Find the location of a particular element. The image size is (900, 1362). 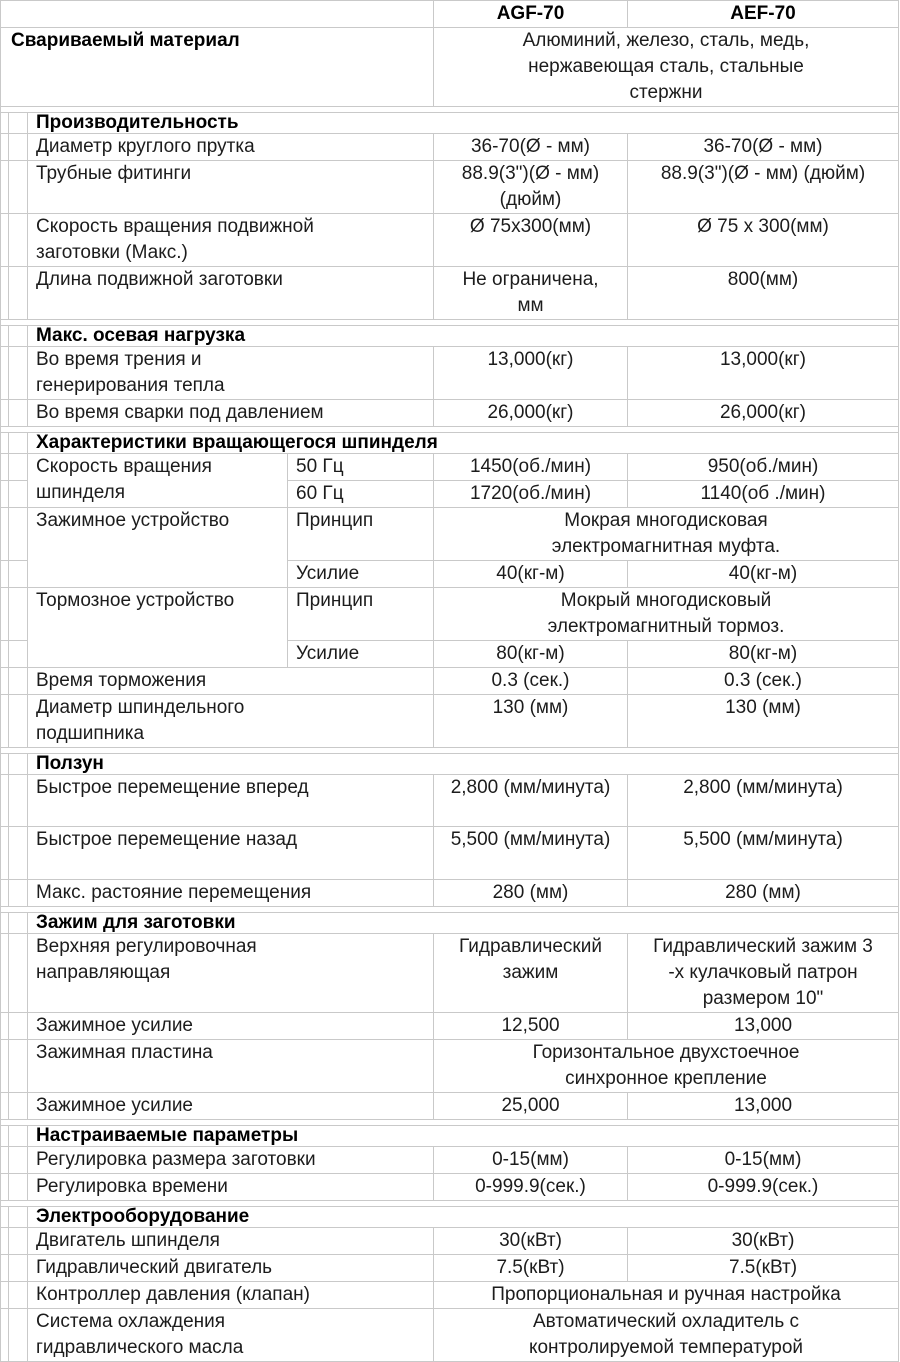

section-title: Макс. осевая нагрузка is located at coordinates (463, 336).